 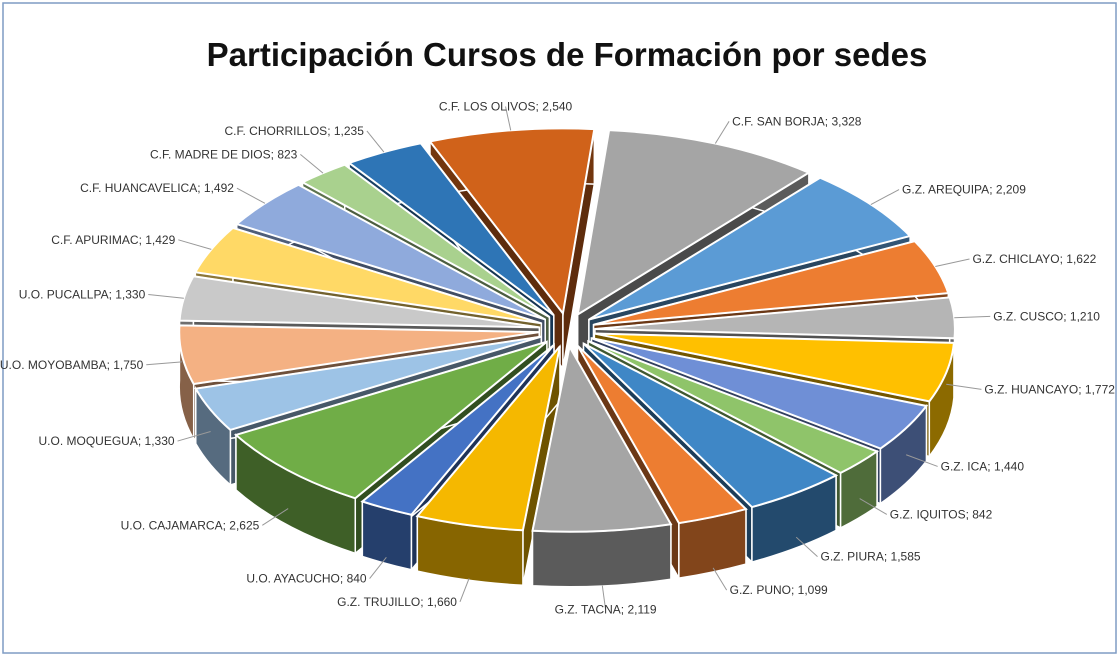 I want to click on label-value: 842, so click(x=982, y=514).